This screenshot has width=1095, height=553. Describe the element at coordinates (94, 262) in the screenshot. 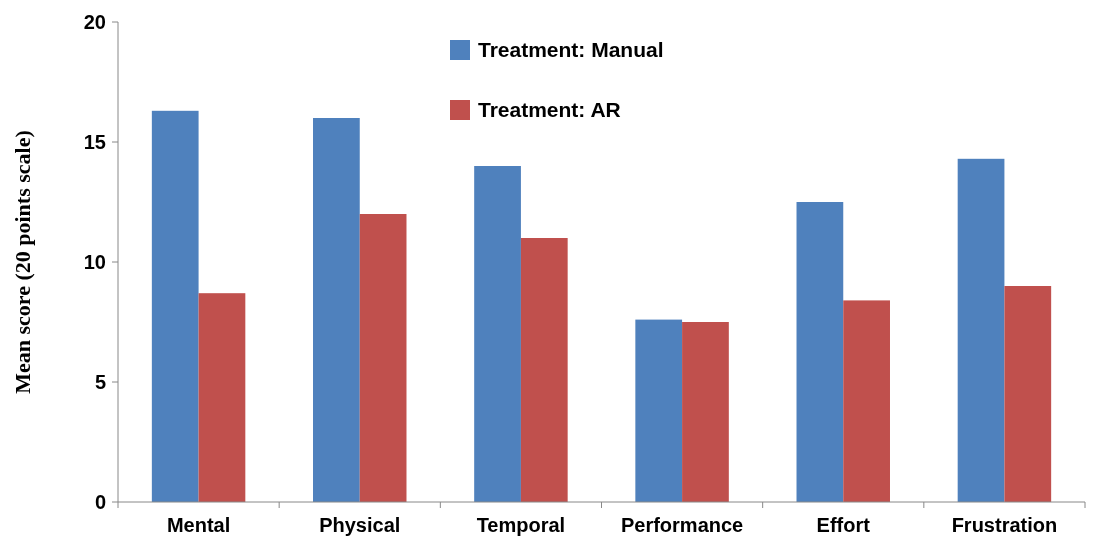

I see `y-tick-label: 10` at that location.